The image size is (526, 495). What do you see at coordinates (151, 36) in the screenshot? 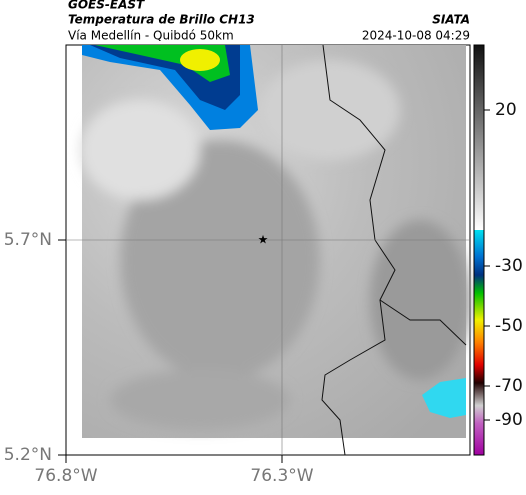
I see `route: Vía Medellín - Quibdó 50km` at bounding box center [151, 36].